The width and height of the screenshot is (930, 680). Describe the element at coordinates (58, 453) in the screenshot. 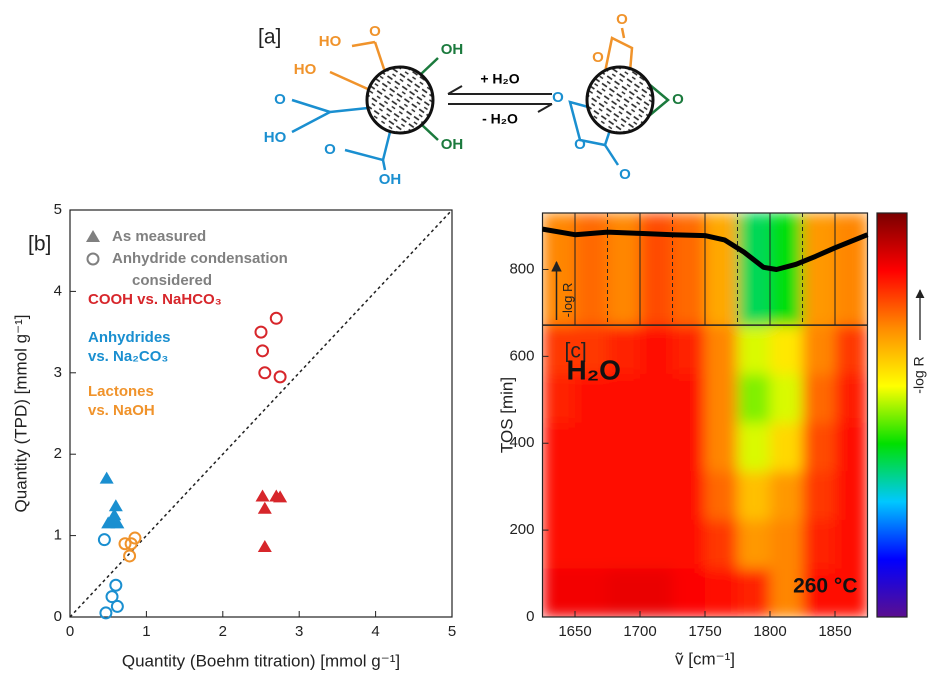

I see `y-tick-label: 2` at that location.